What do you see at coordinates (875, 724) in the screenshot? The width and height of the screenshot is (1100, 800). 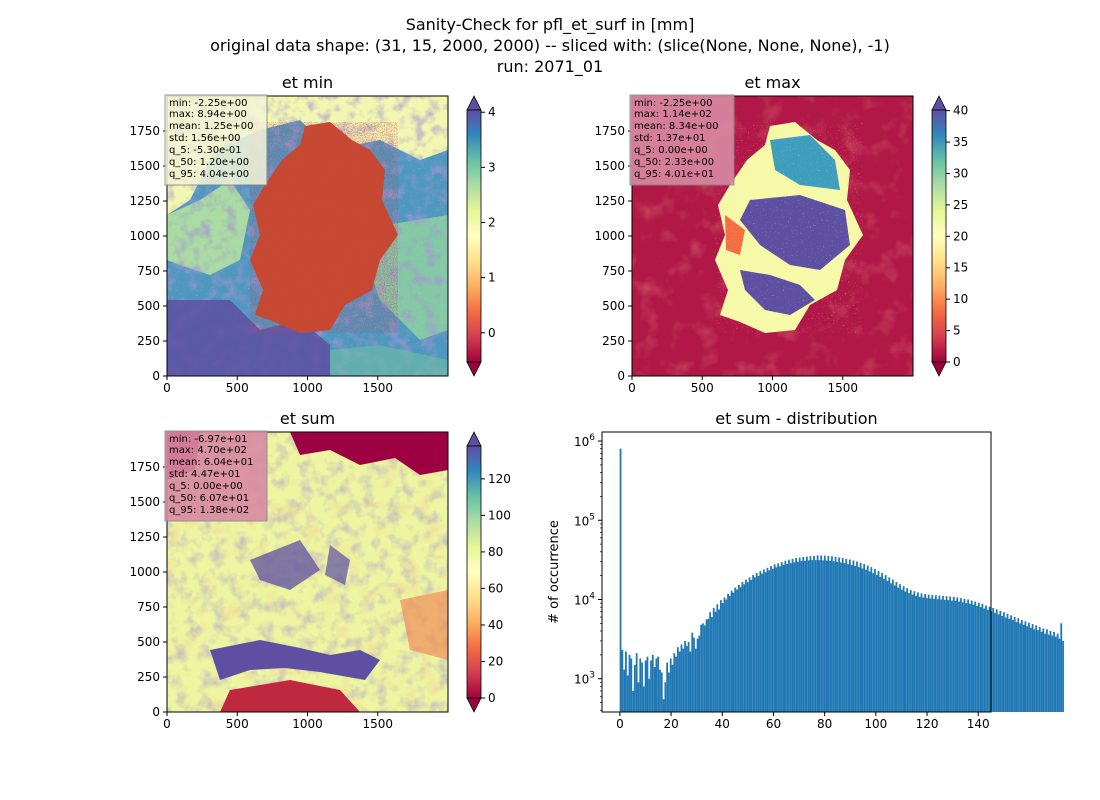 I see `x-tick-label: 100` at bounding box center [875, 724].